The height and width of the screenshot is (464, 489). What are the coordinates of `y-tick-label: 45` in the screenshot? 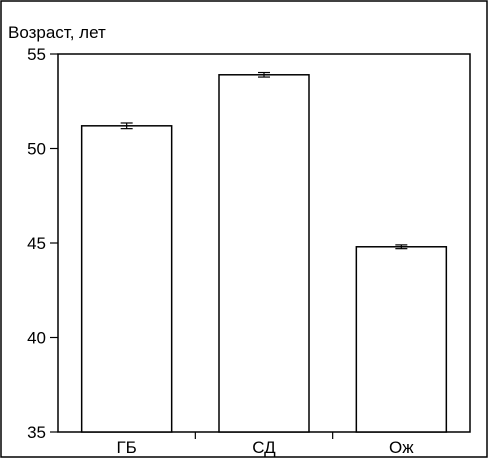 It's located at (36, 243).